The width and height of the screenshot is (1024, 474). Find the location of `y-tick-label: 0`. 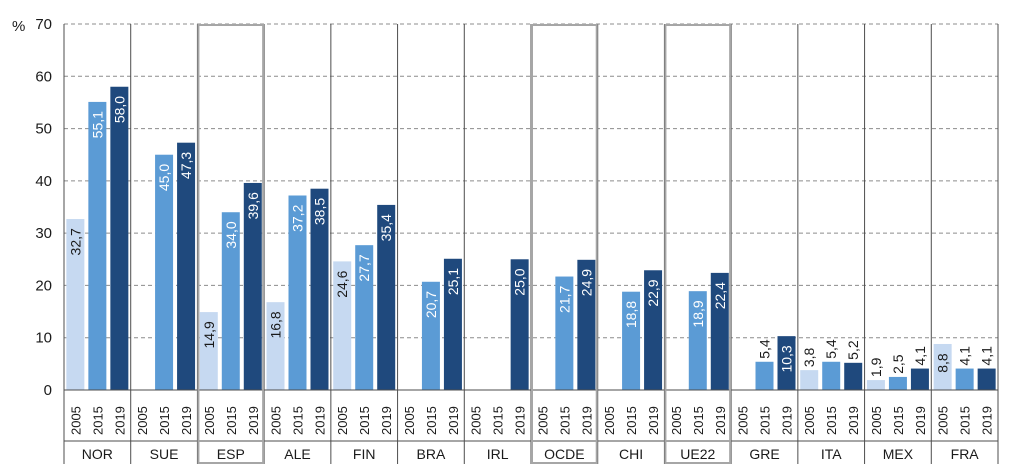

y-tick-label: 0 is located at coordinates (48, 390).